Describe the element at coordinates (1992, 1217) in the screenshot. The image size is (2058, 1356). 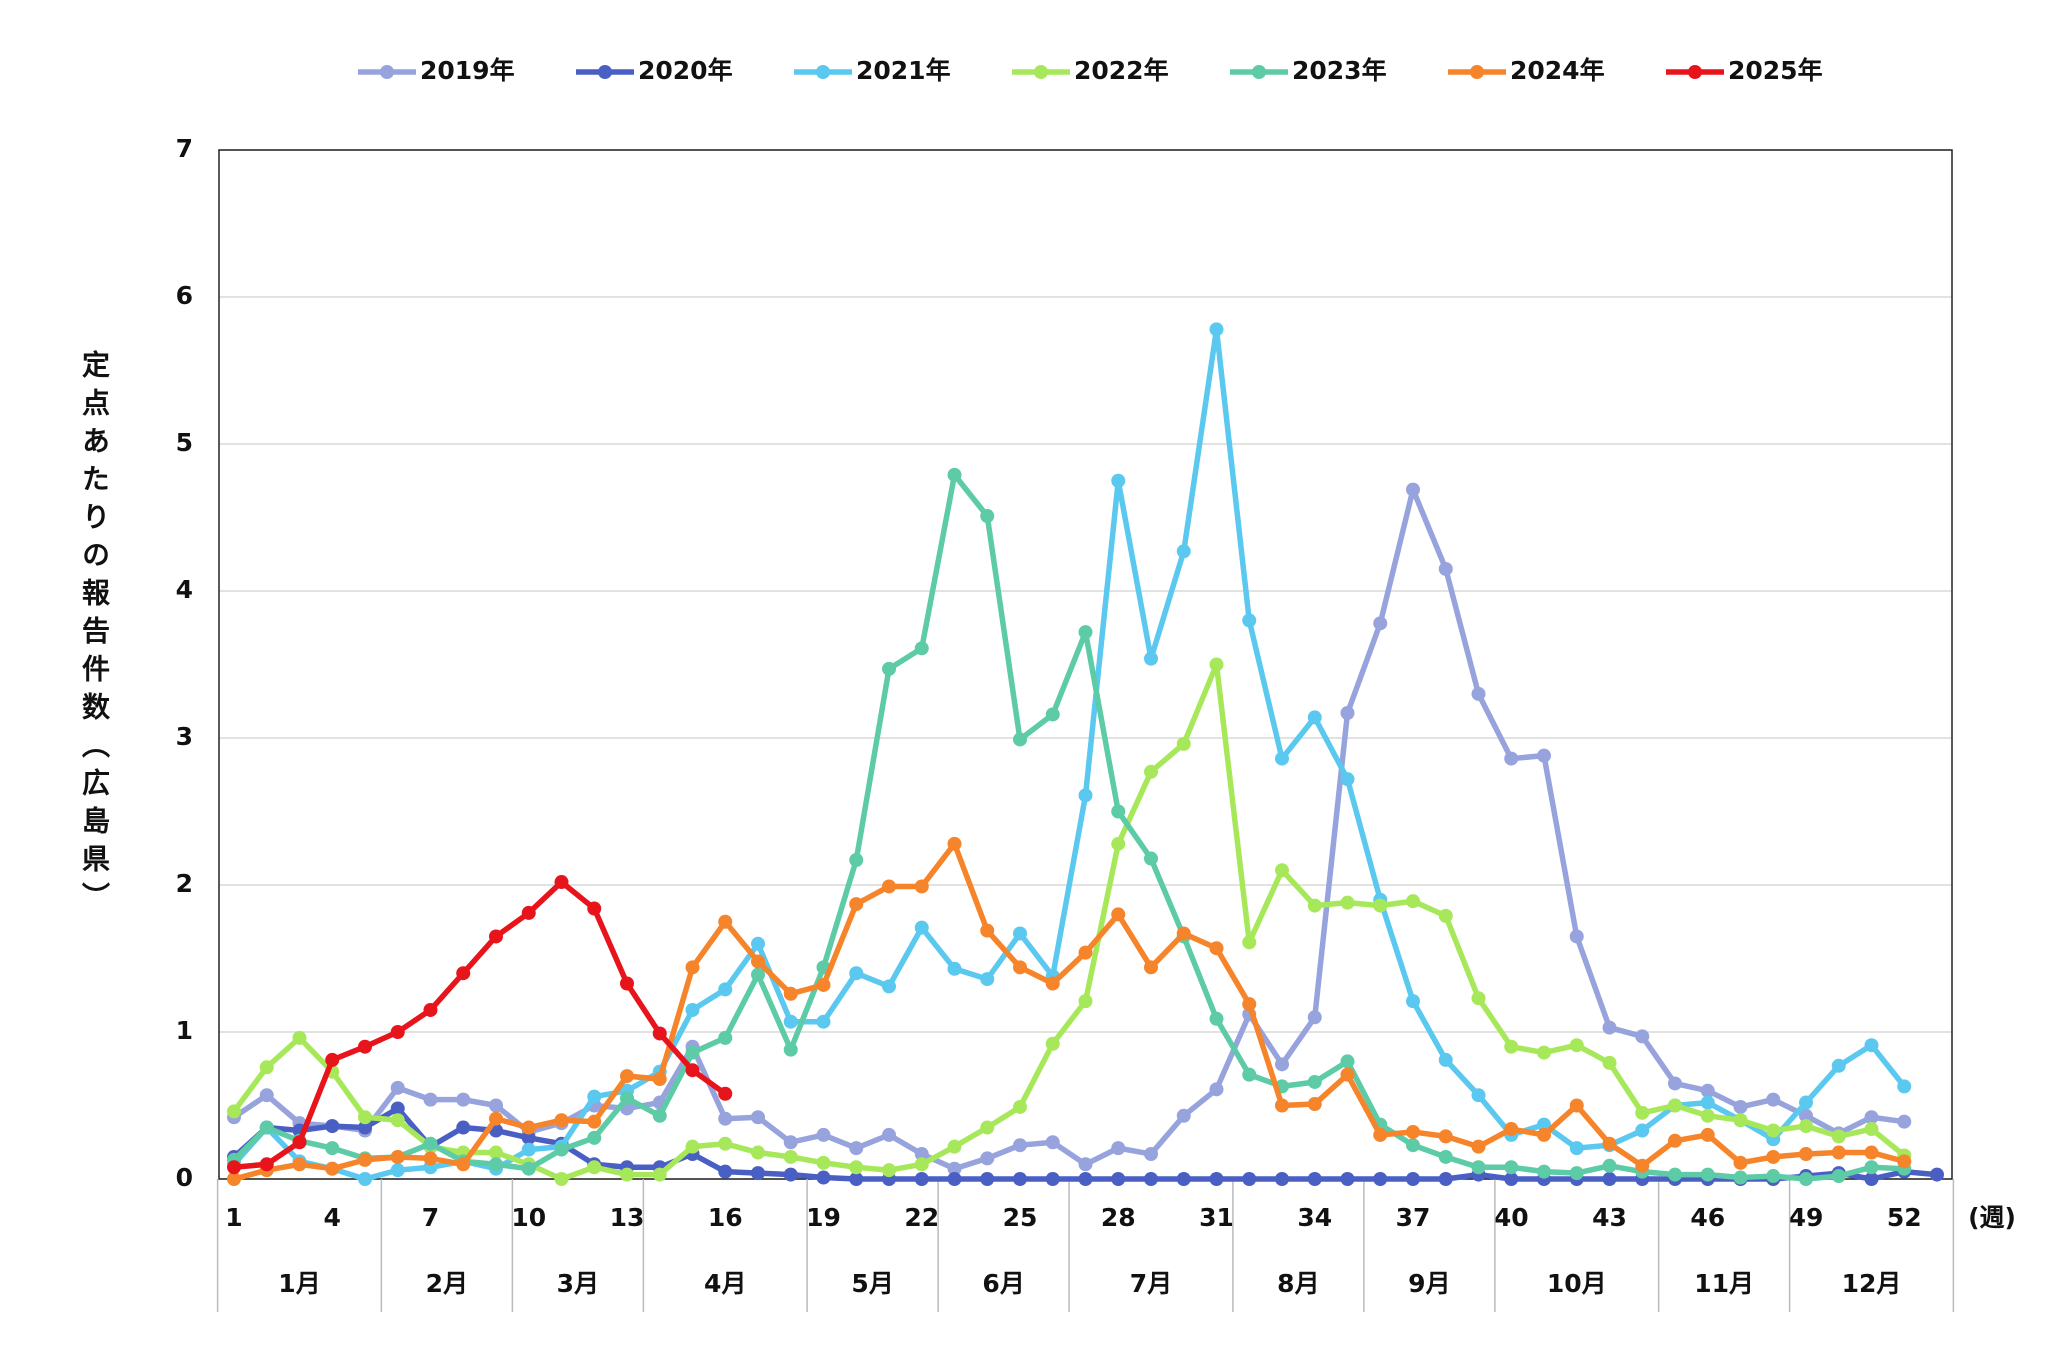
I see `x-unit: (週)` at that location.